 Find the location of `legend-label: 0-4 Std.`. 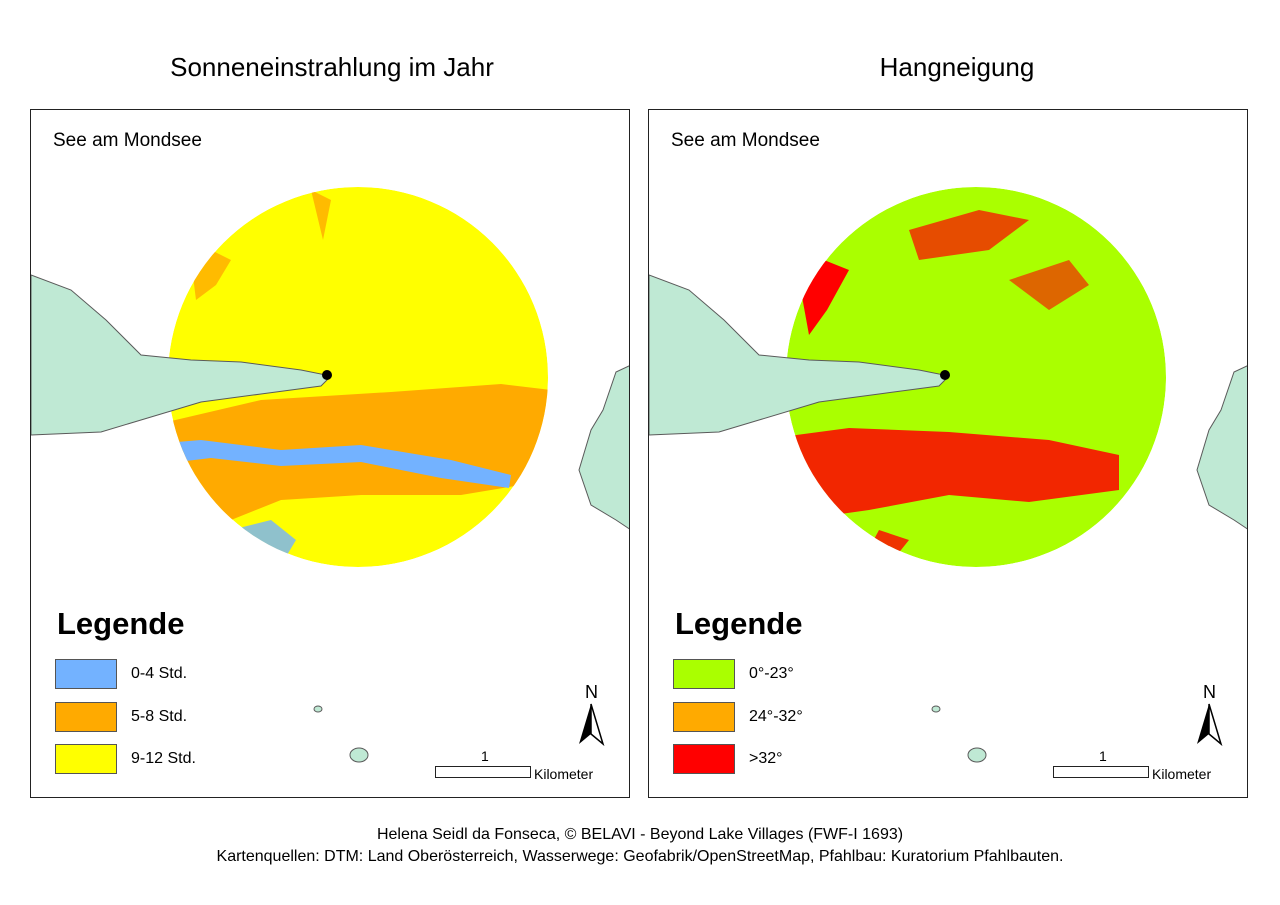

legend-label: 0-4 Std. is located at coordinates (159, 673).